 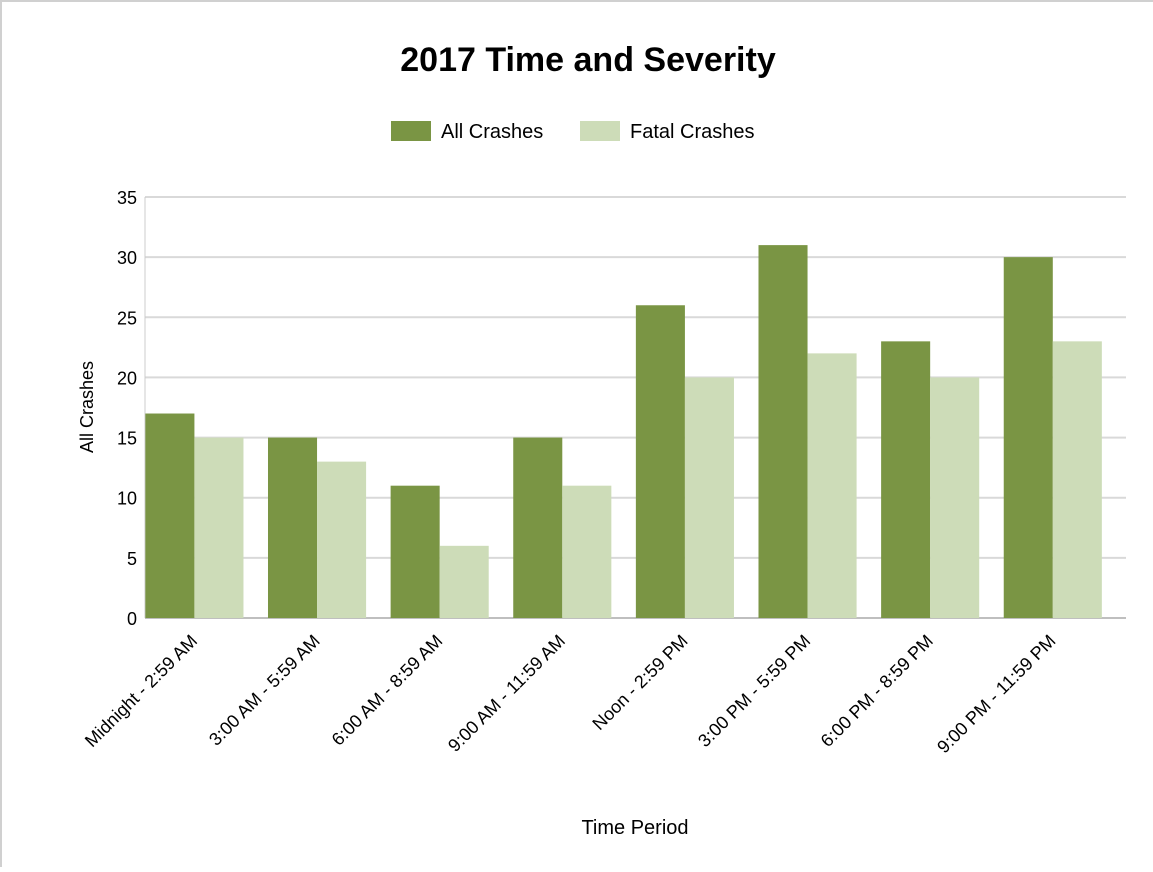 What do you see at coordinates (141, 691) in the screenshot?
I see `x-tick-label: Midnight - 2:59 AM` at bounding box center [141, 691].